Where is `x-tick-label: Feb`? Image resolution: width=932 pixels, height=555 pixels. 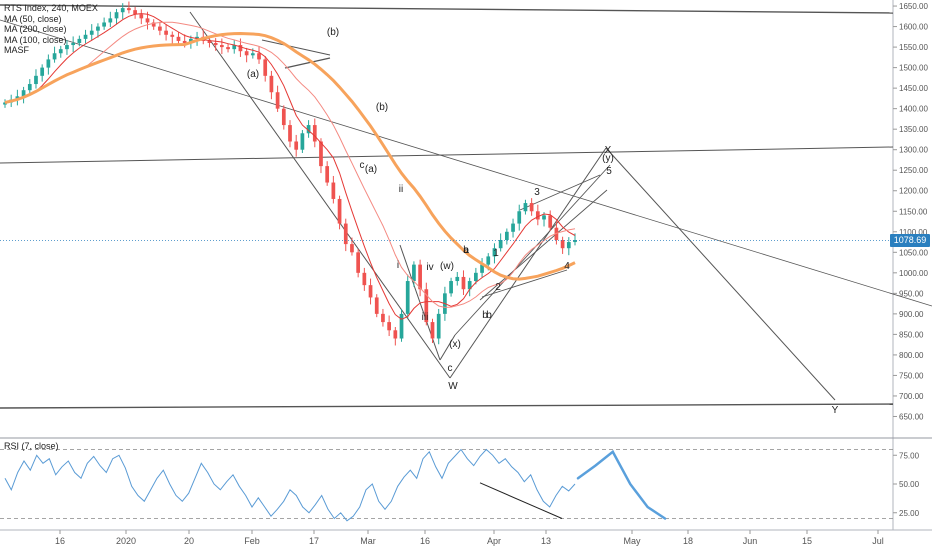 x-tick-label: Feb is located at coordinates (252, 541).